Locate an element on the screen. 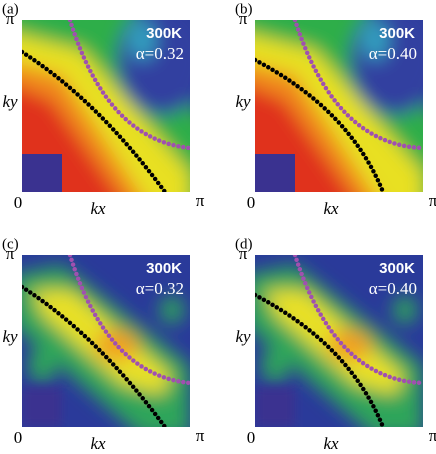  panel-label: (a) is located at coordinates (10, 9).